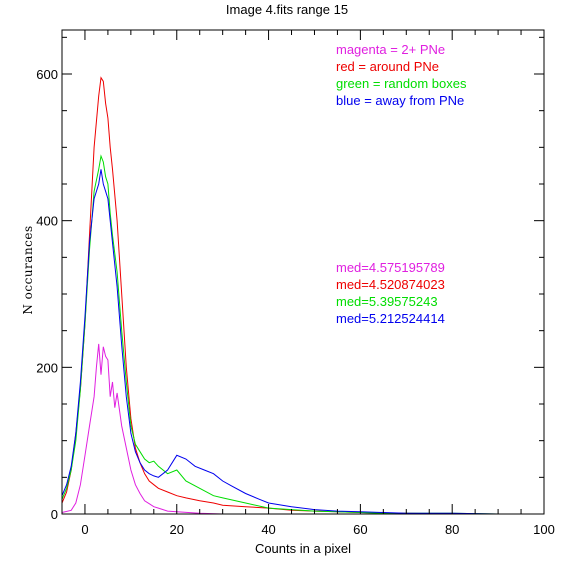  I want to click on median-label-red: med=4.520874023, so click(390, 284).